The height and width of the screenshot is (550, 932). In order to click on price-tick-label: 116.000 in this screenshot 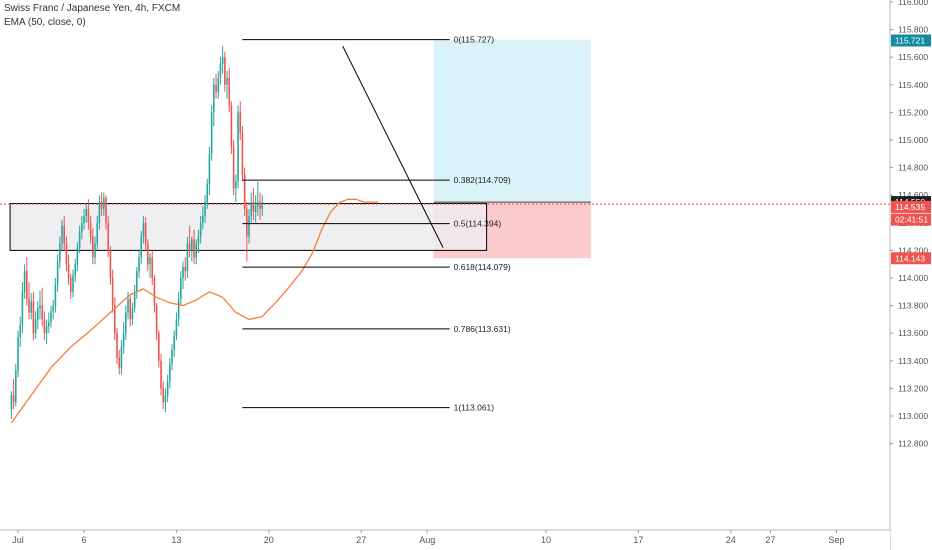, I will do `click(913, 3)`.